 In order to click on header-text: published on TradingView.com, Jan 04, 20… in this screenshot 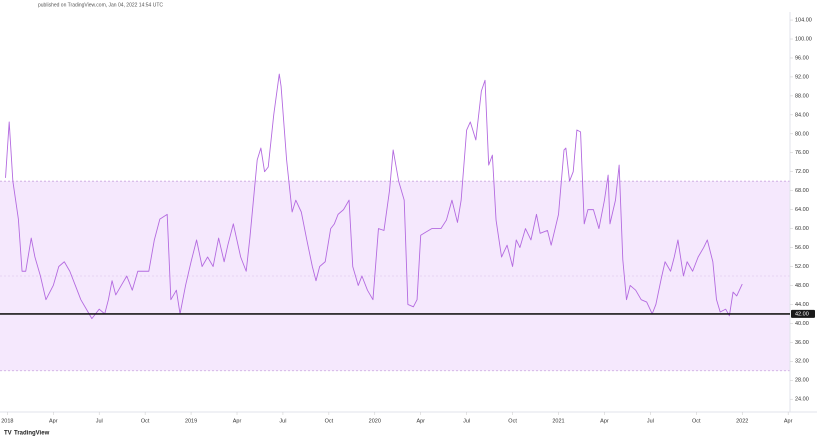, I will do `click(100, 5)`.